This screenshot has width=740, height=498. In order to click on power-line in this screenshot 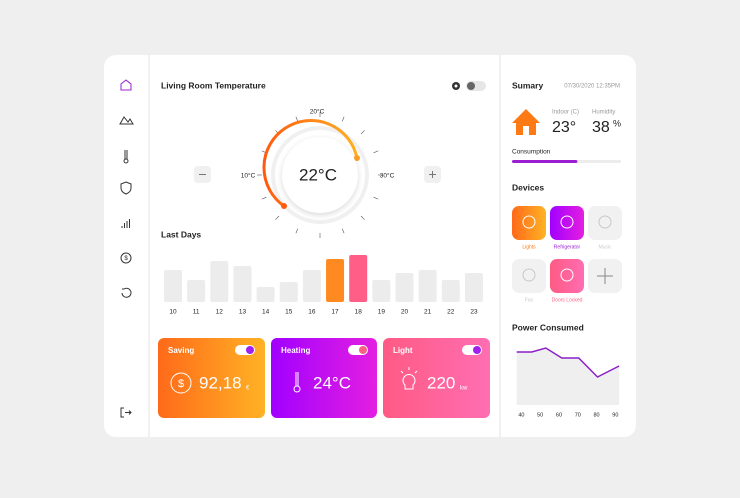, I will do `click(568, 362)`.